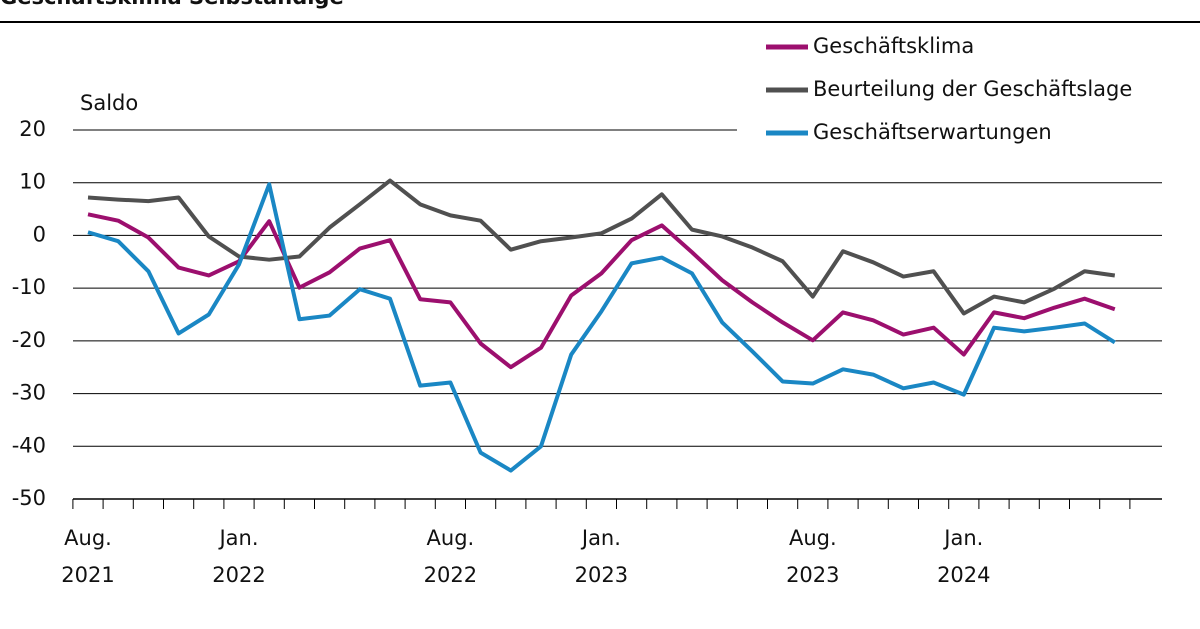 This screenshot has height=629, width=1200. What do you see at coordinates (32, 182) in the screenshot?
I see `y-tick-label: 10` at bounding box center [32, 182].